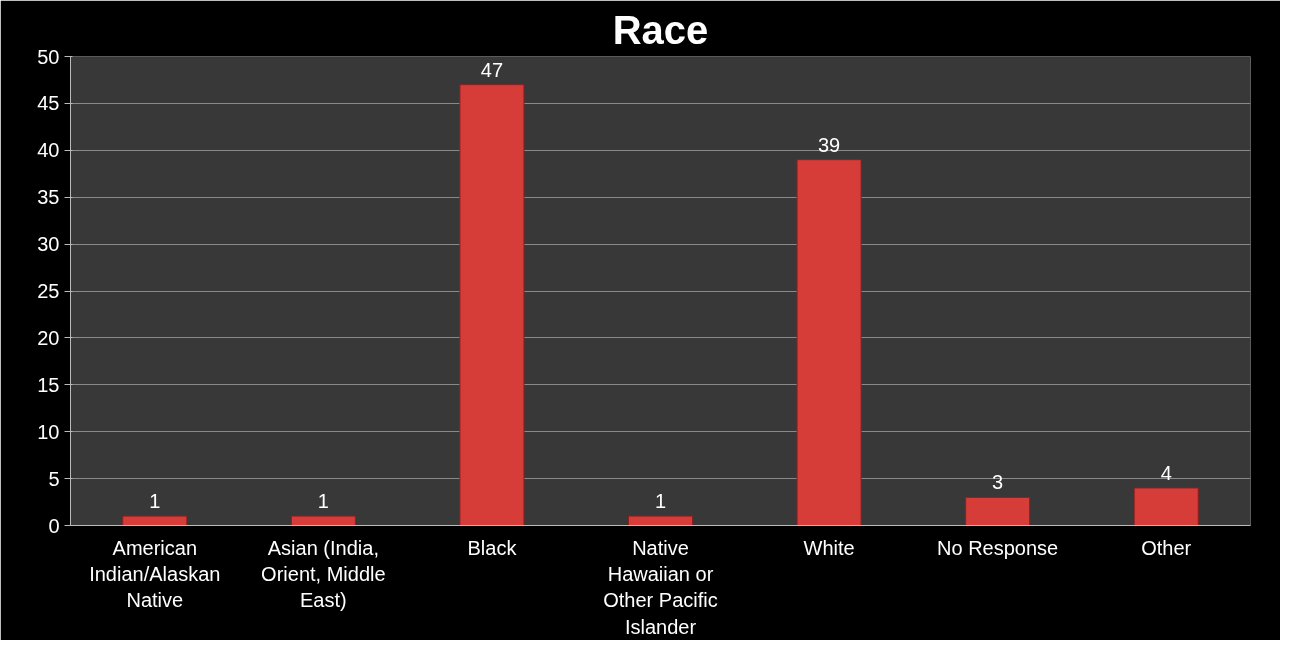 This screenshot has height=647, width=1291. Describe the element at coordinates (48, 431) in the screenshot. I see `y-tick-label: 10` at that location.